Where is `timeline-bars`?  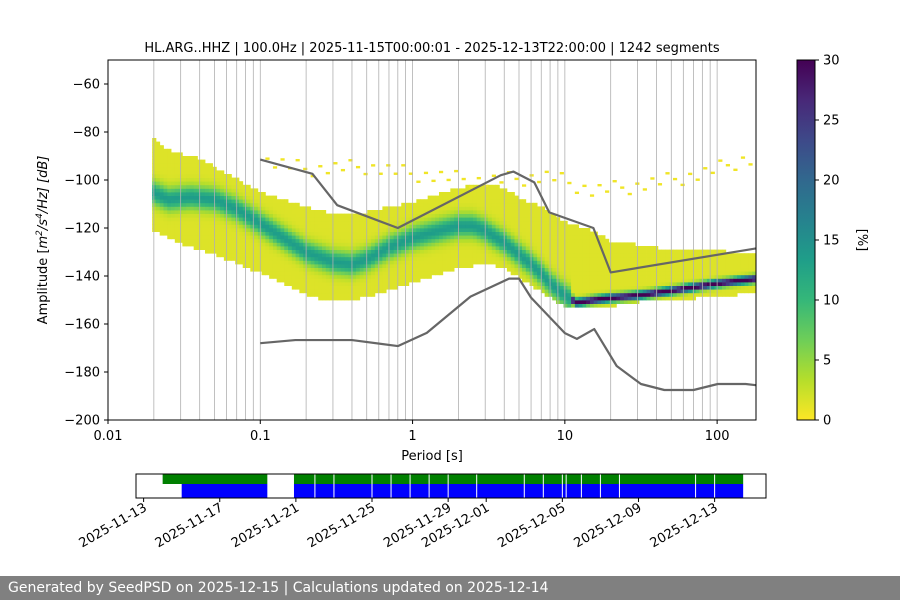 timeline-bars is located at coordinates (453, 486).